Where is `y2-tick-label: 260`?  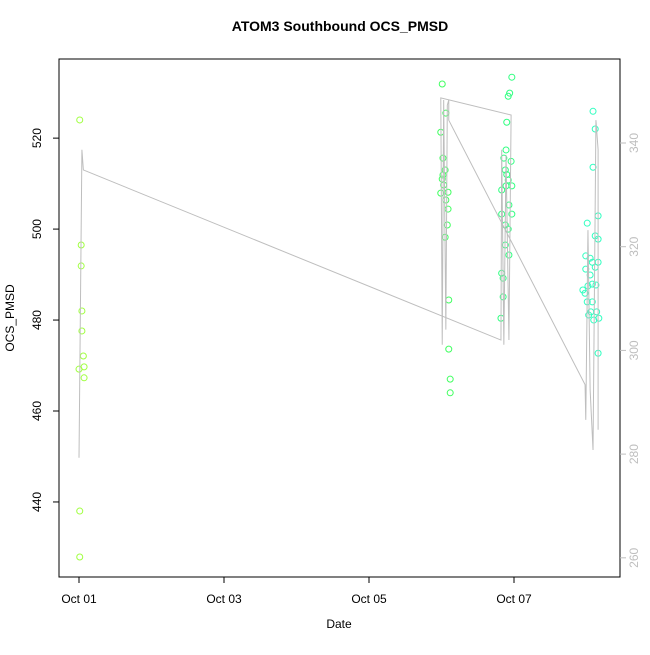
y2-tick-label: 260 is located at coordinates (634, 557).